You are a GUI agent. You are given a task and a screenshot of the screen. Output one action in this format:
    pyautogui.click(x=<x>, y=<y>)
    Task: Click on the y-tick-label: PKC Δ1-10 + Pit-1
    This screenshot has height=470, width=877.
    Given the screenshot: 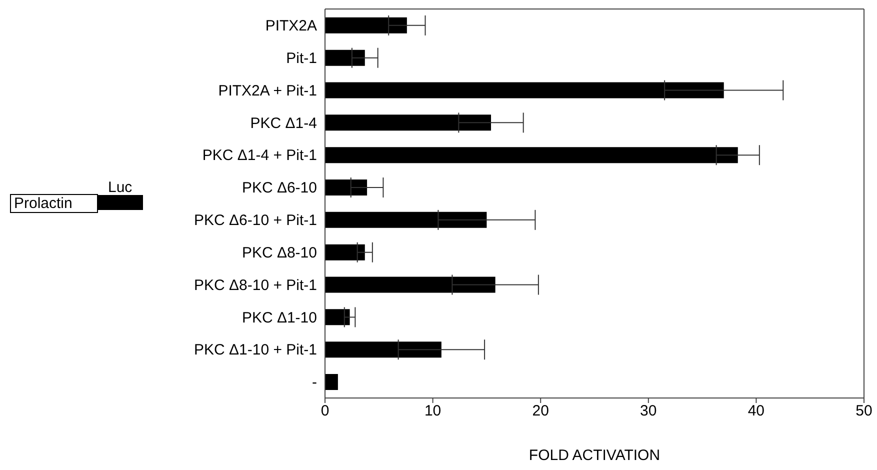 What is the action you would take?
    pyautogui.click(x=255, y=350)
    